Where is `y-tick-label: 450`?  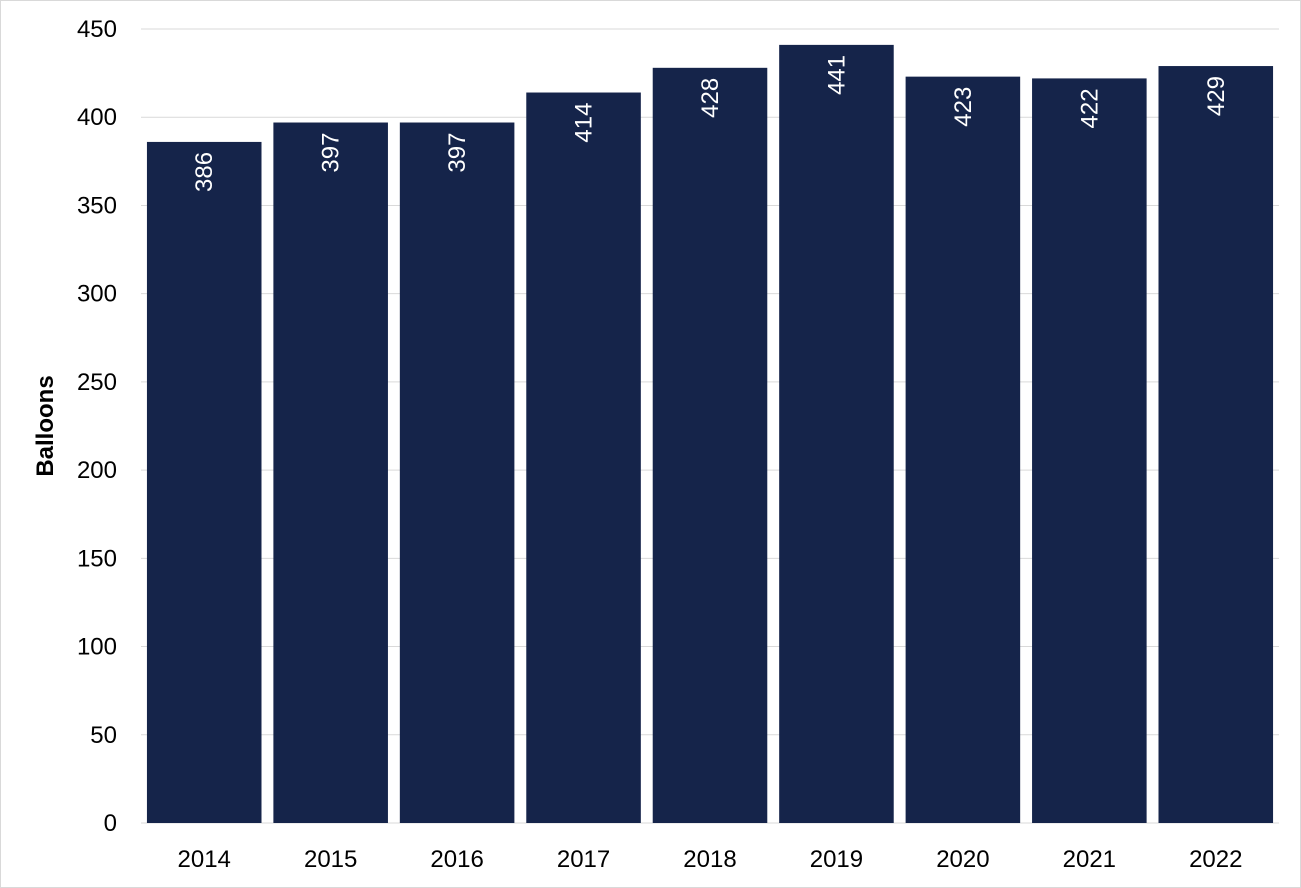
y-tick-label: 450 is located at coordinates (97, 29).